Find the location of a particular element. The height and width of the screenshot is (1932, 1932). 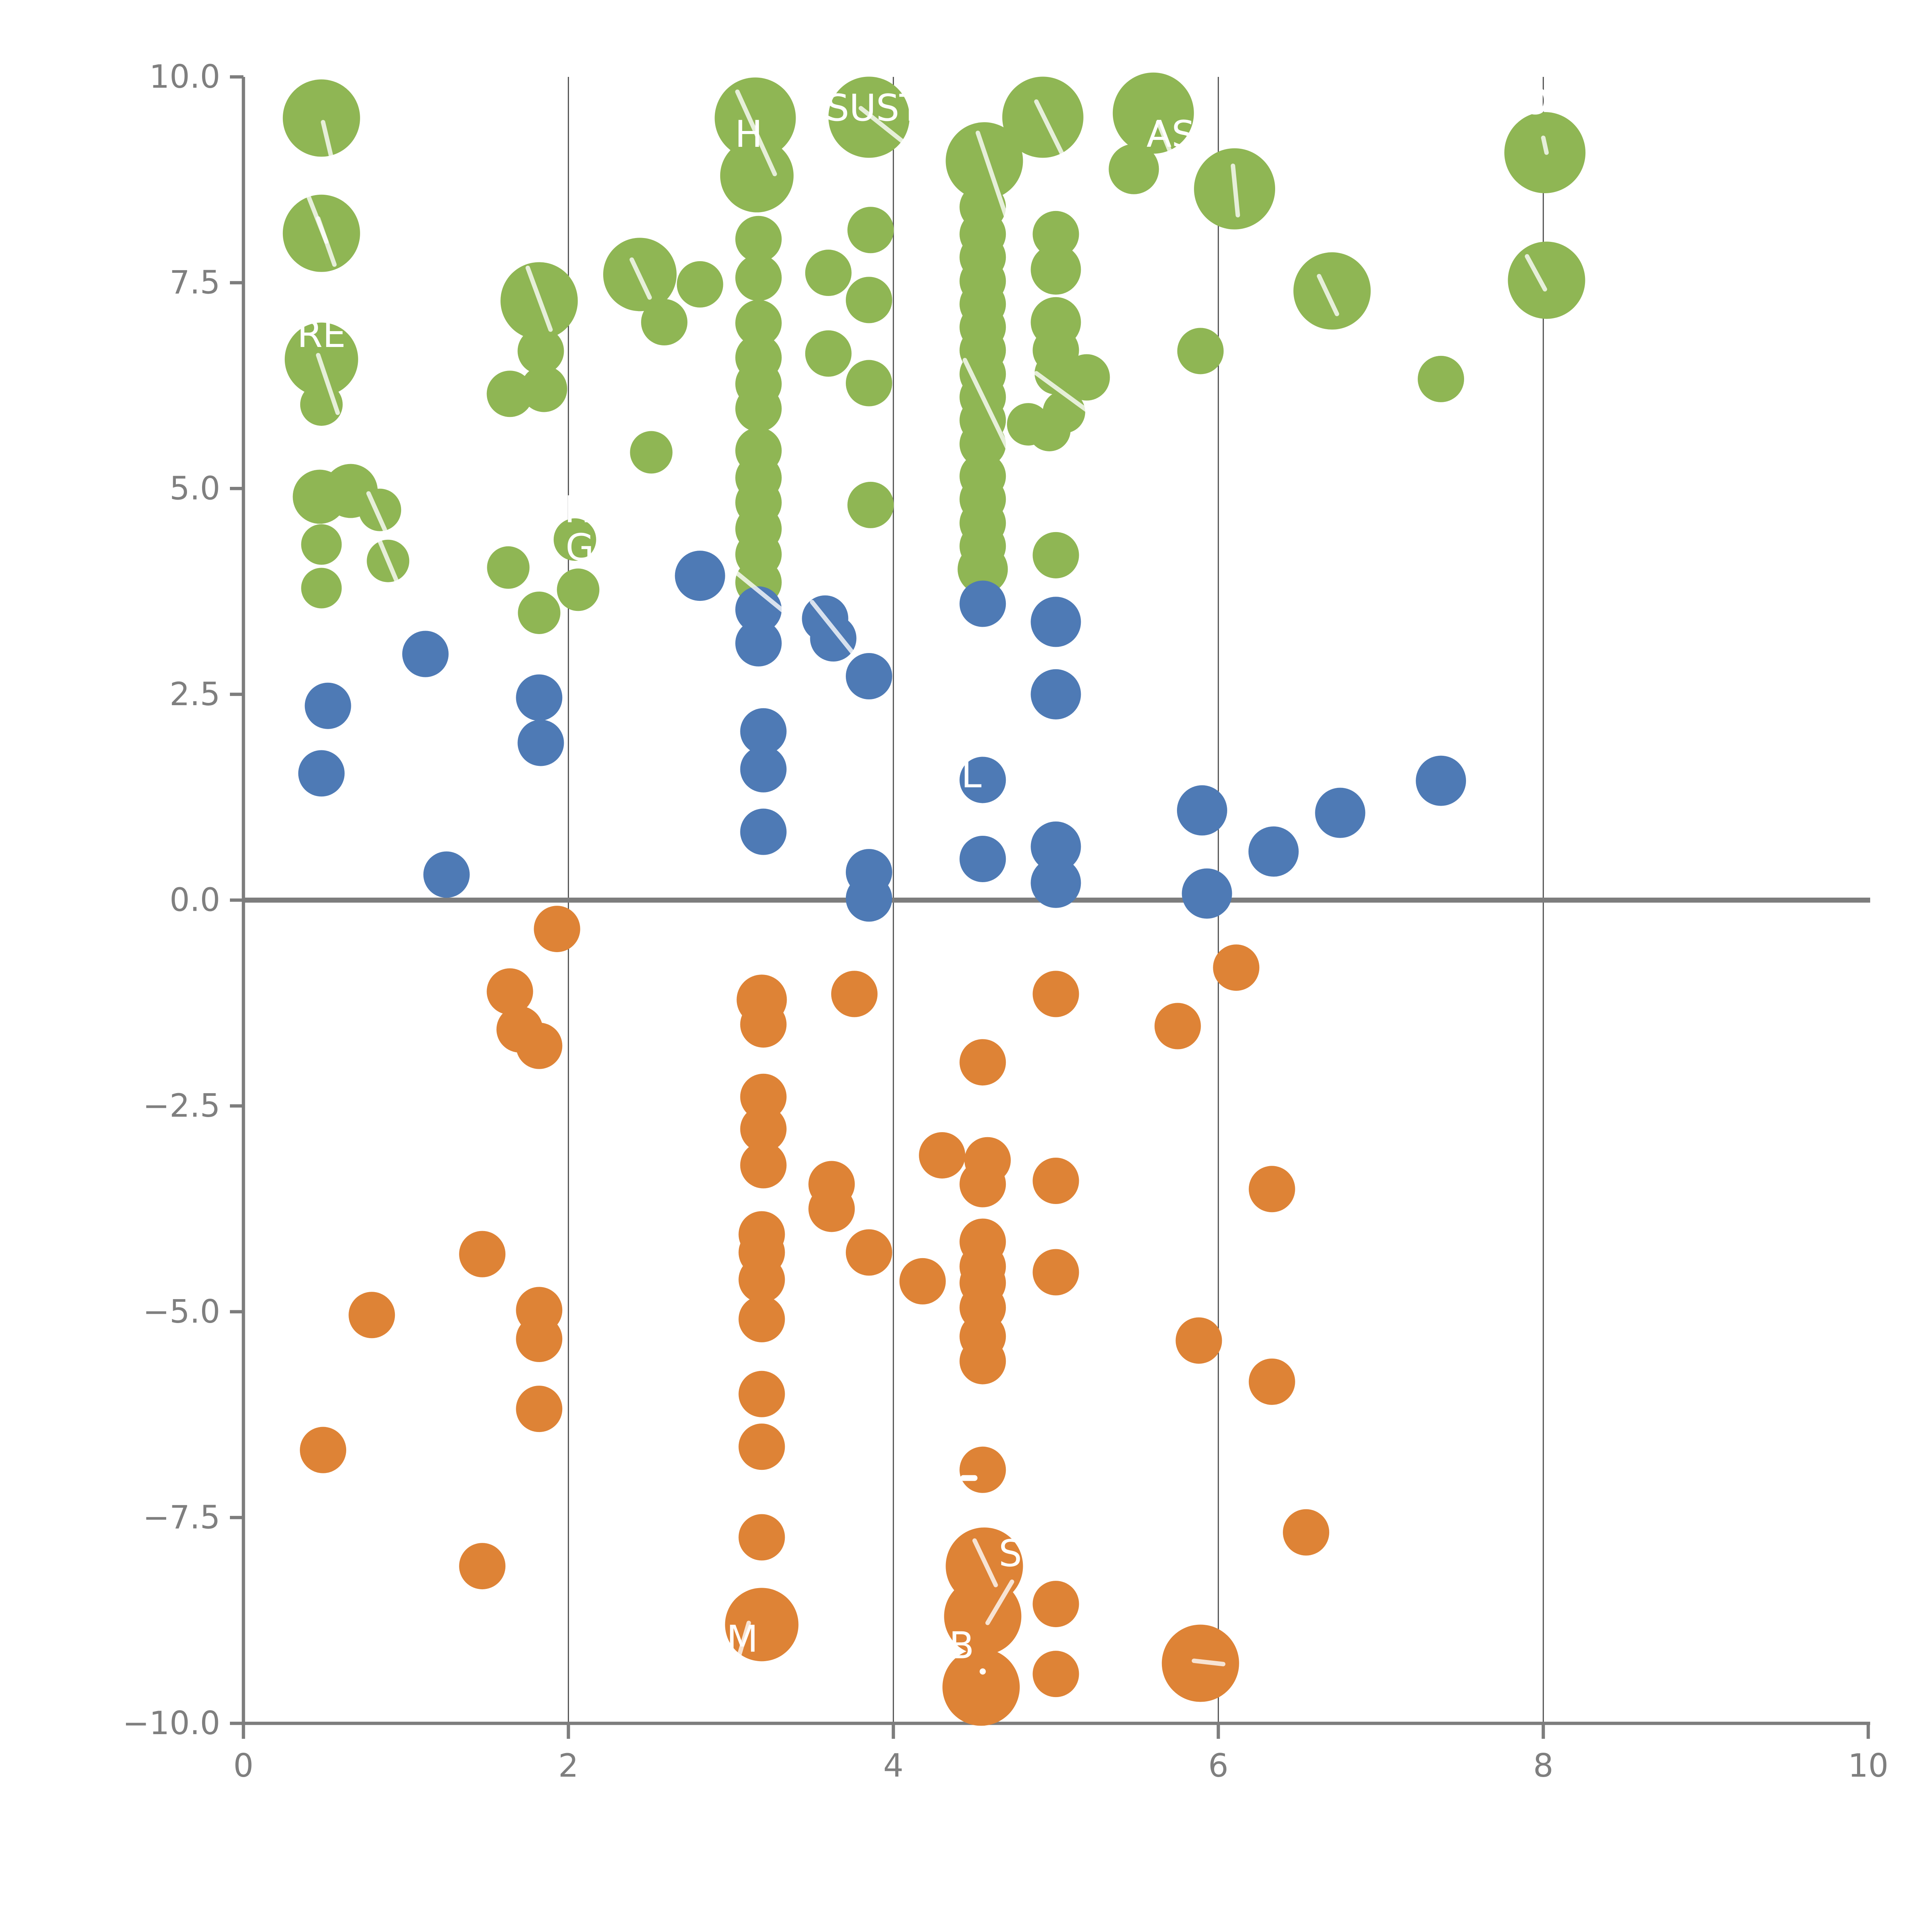

y-tick-label: 2.5 is located at coordinates (195, 695).